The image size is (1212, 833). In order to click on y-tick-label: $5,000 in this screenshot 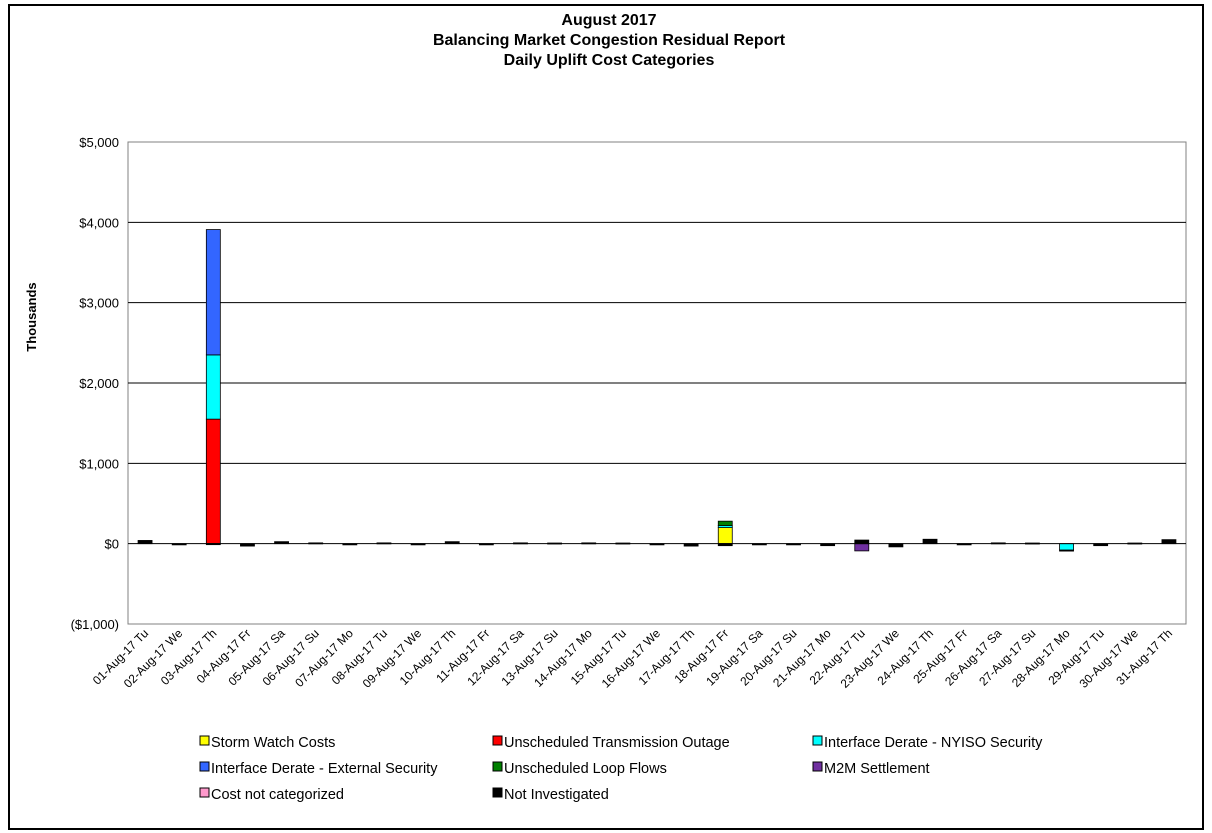, I will do `click(99, 142)`.